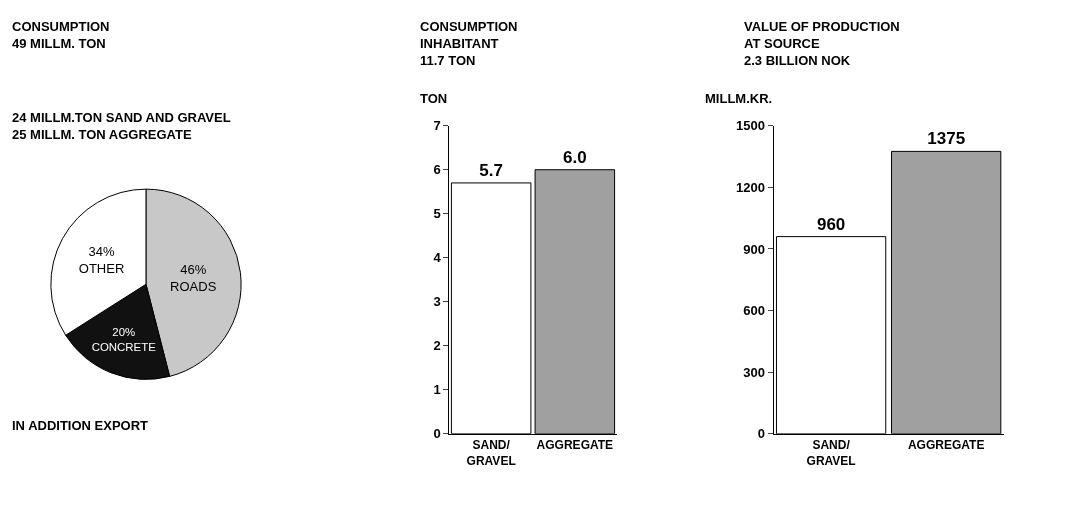  What do you see at coordinates (124, 332) in the screenshot?
I see `data-label: 20%` at bounding box center [124, 332].